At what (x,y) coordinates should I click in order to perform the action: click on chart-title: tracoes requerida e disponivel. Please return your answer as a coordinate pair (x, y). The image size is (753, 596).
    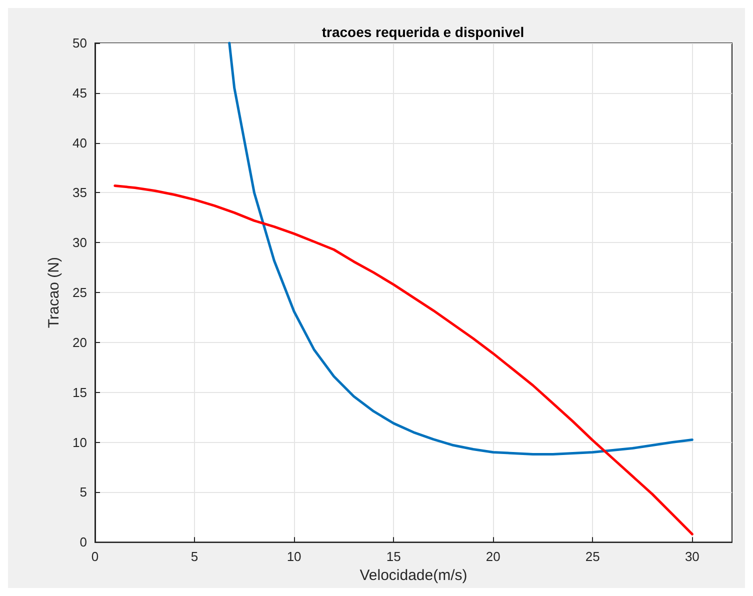
    Looking at the image, I should click on (423, 32).